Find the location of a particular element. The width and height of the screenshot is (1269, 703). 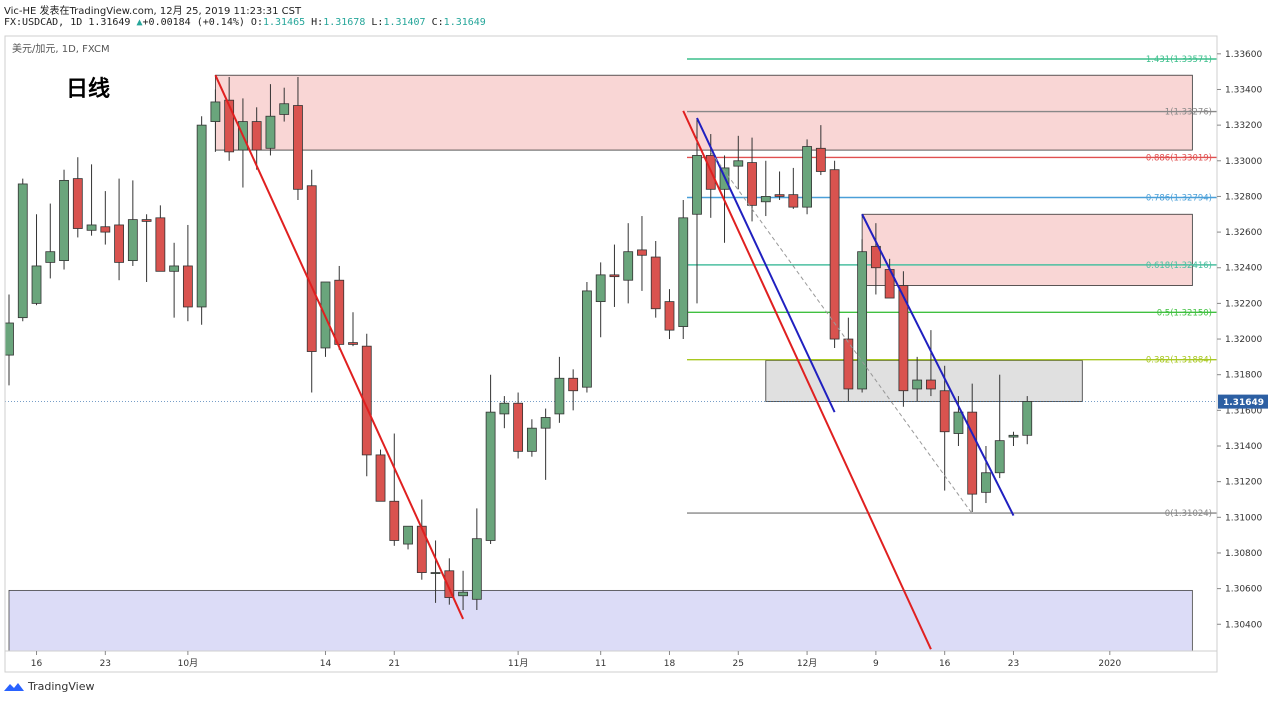

footer: TradingView is located at coordinates (49, 686).